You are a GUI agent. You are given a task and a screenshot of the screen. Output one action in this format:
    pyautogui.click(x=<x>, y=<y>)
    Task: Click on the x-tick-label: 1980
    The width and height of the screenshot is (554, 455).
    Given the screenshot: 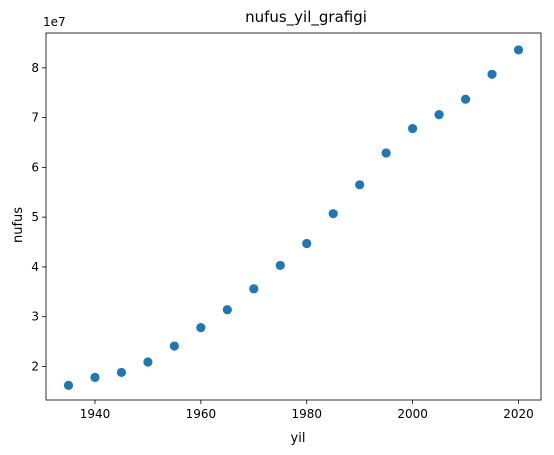 What is the action you would take?
    pyautogui.click(x=306, y=414)
    